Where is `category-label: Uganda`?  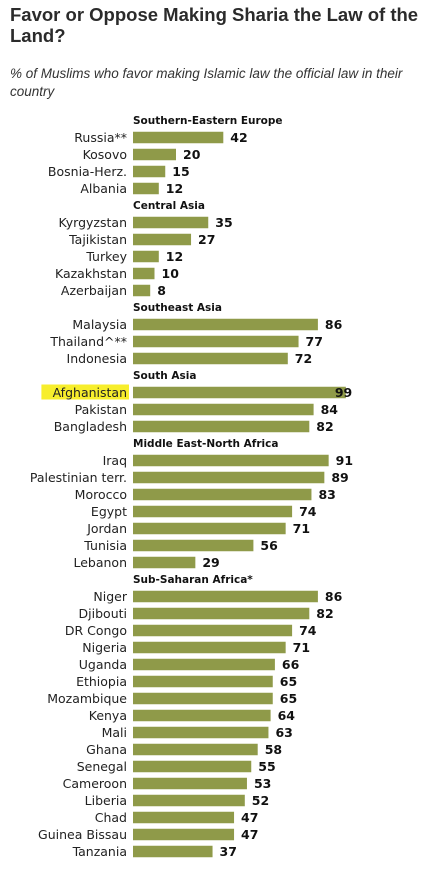
category-label: Uganda is located at coordinates (103, 664).